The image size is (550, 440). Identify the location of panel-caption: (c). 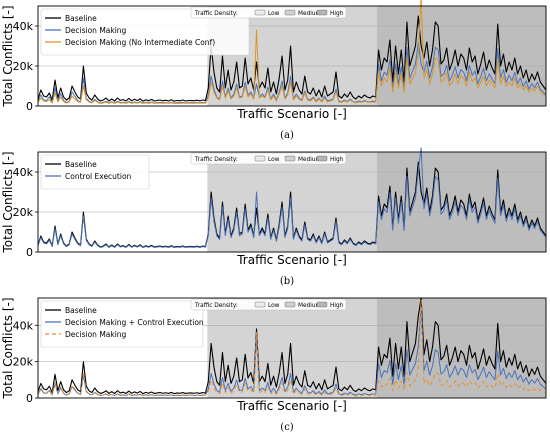
(287, 427).